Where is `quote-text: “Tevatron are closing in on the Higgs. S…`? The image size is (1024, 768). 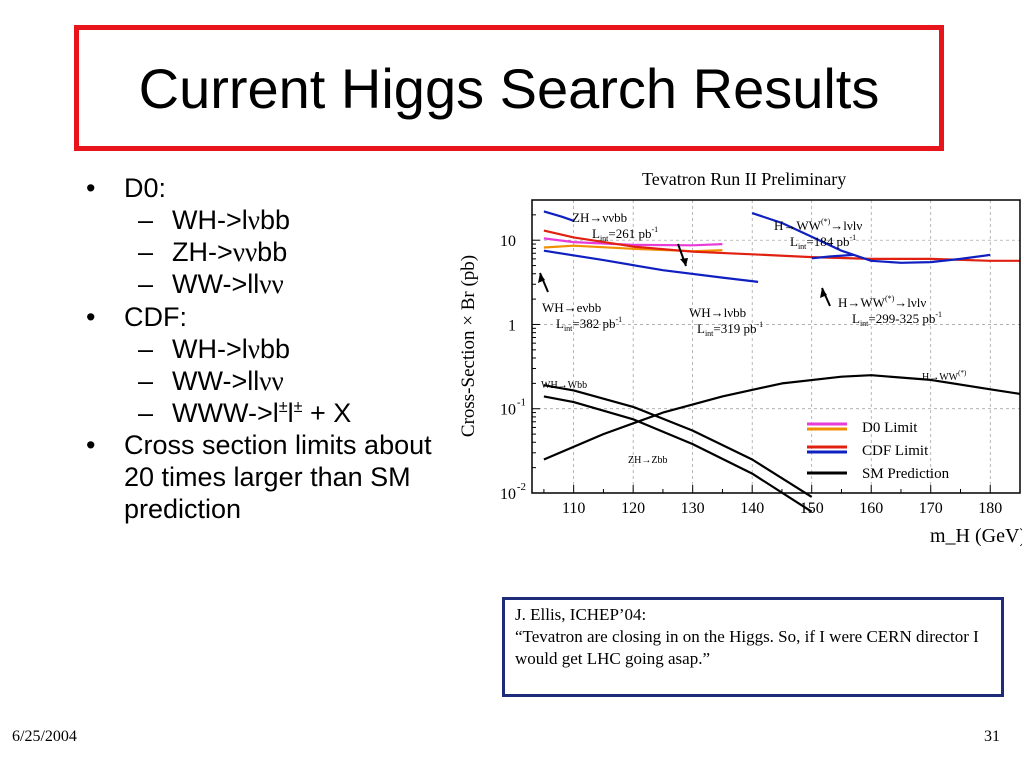
quote-text: “Tevatron are closing in on the Higgs. S… is located at coordinates (747, 647).